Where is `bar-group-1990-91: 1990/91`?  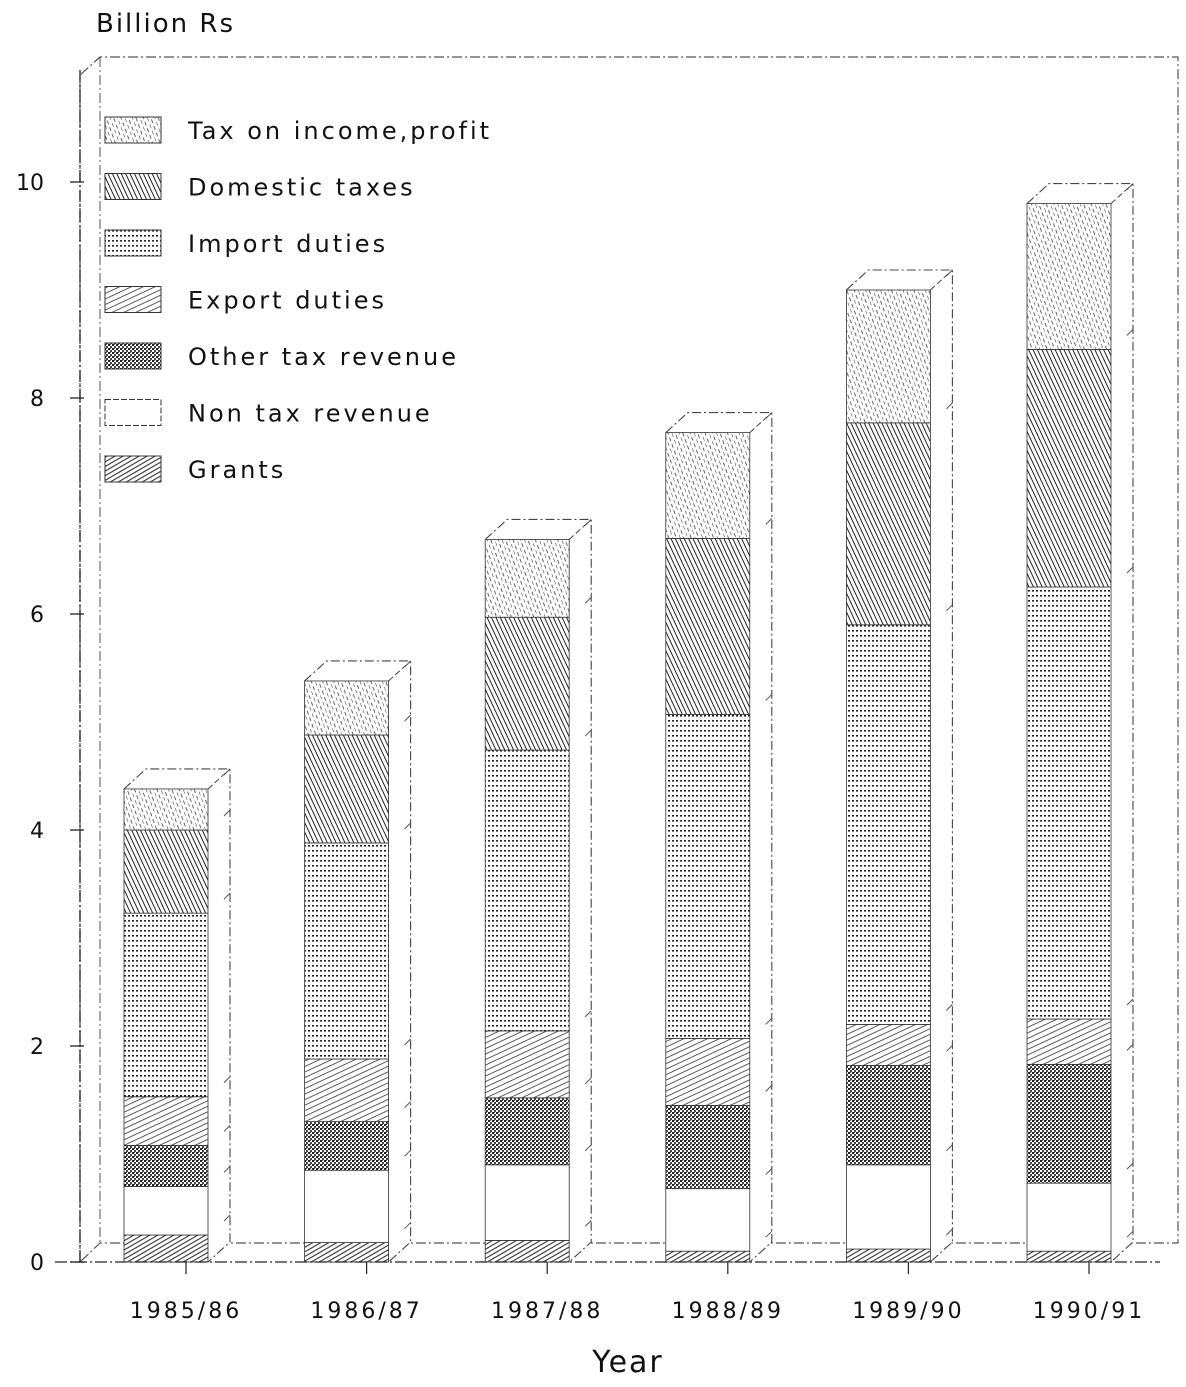
bar-group-1990-91: 1990/91 is located at coordinates (1085, 753).